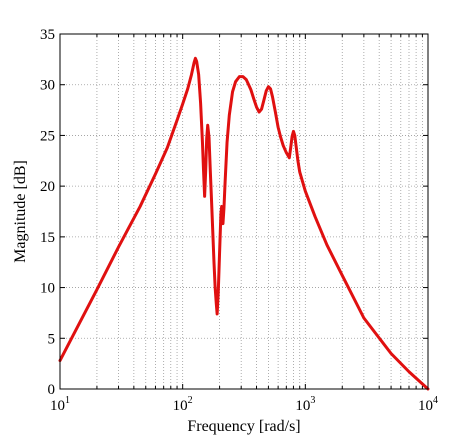 The width and height of the screenshot is (474, 438). What do you see at coordinates (312, 400) in the screenshot?
I see `x-tick-exponent: 3` at bounding box center [312, 400].